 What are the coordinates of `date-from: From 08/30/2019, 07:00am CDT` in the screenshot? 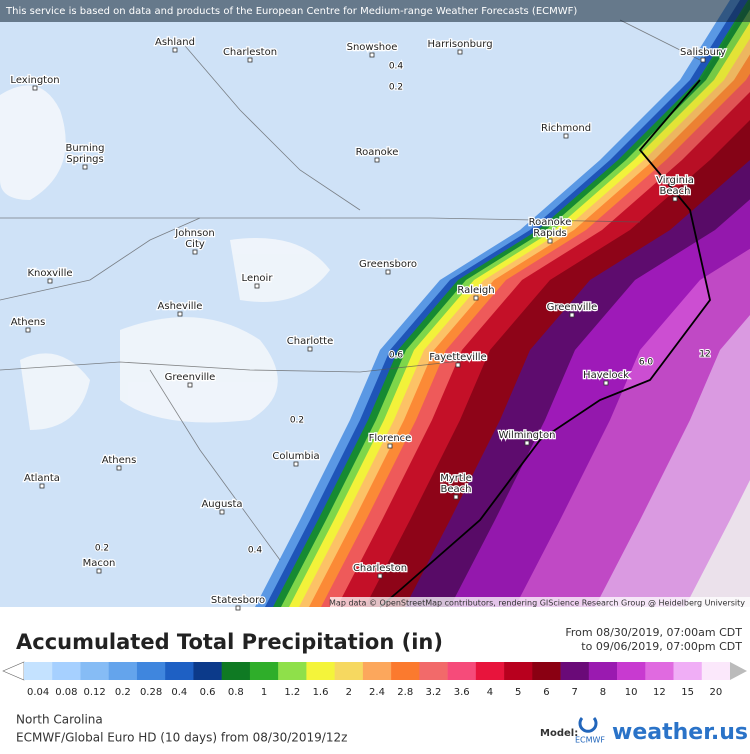 It's located at (653, 632).